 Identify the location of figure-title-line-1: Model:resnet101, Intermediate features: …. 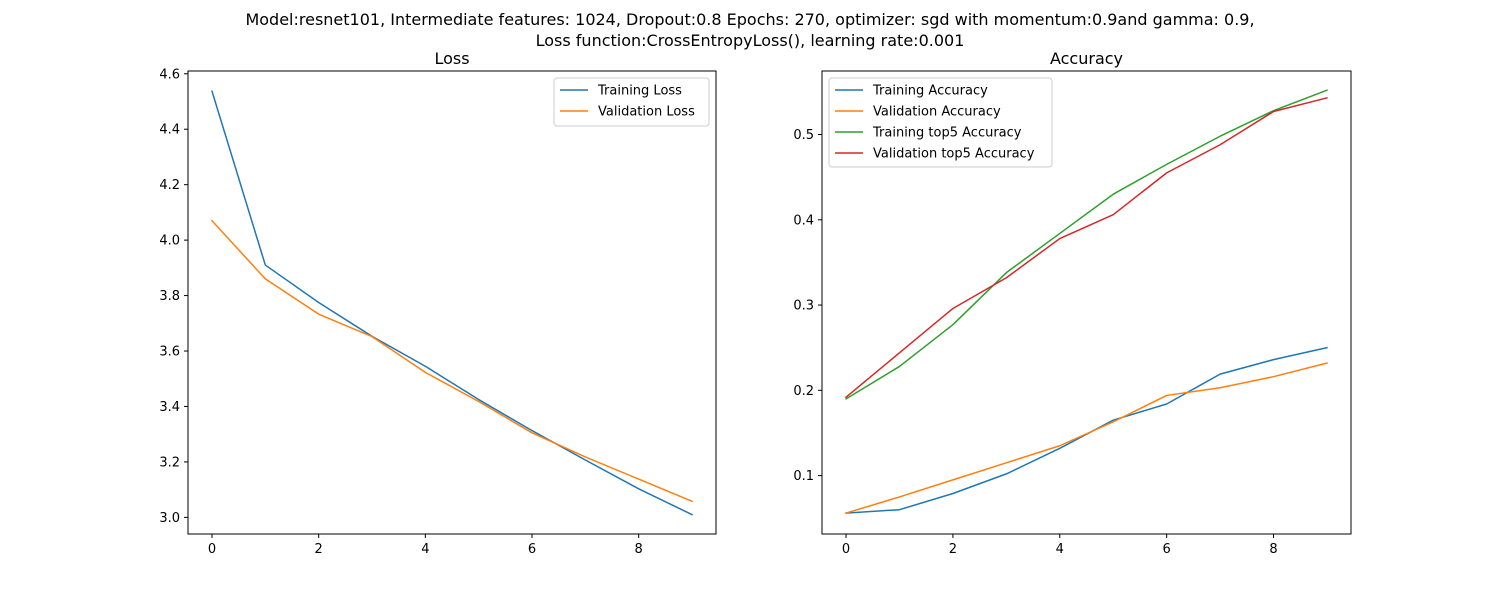
(750, 19).